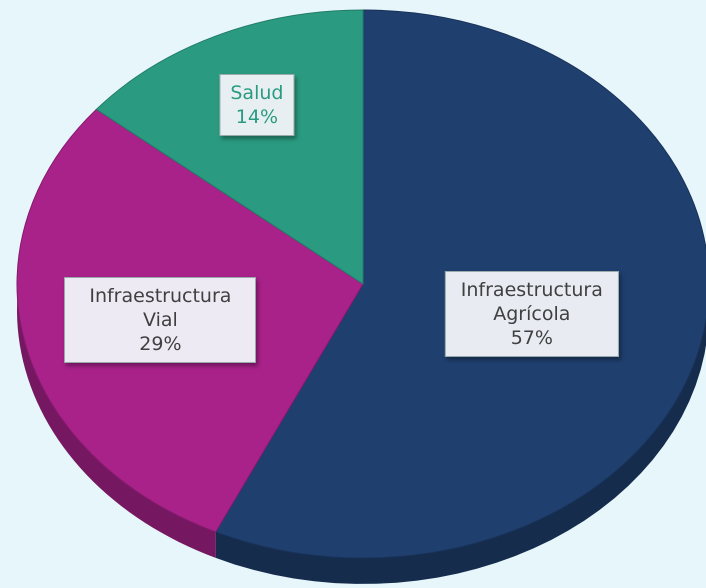 This screenshot has width=706, height=588. What do you see at coordinates (531, 301) in the screenshot?
I see `category-label: Infraestructura Agrícola` at bounding box center [531, 301].